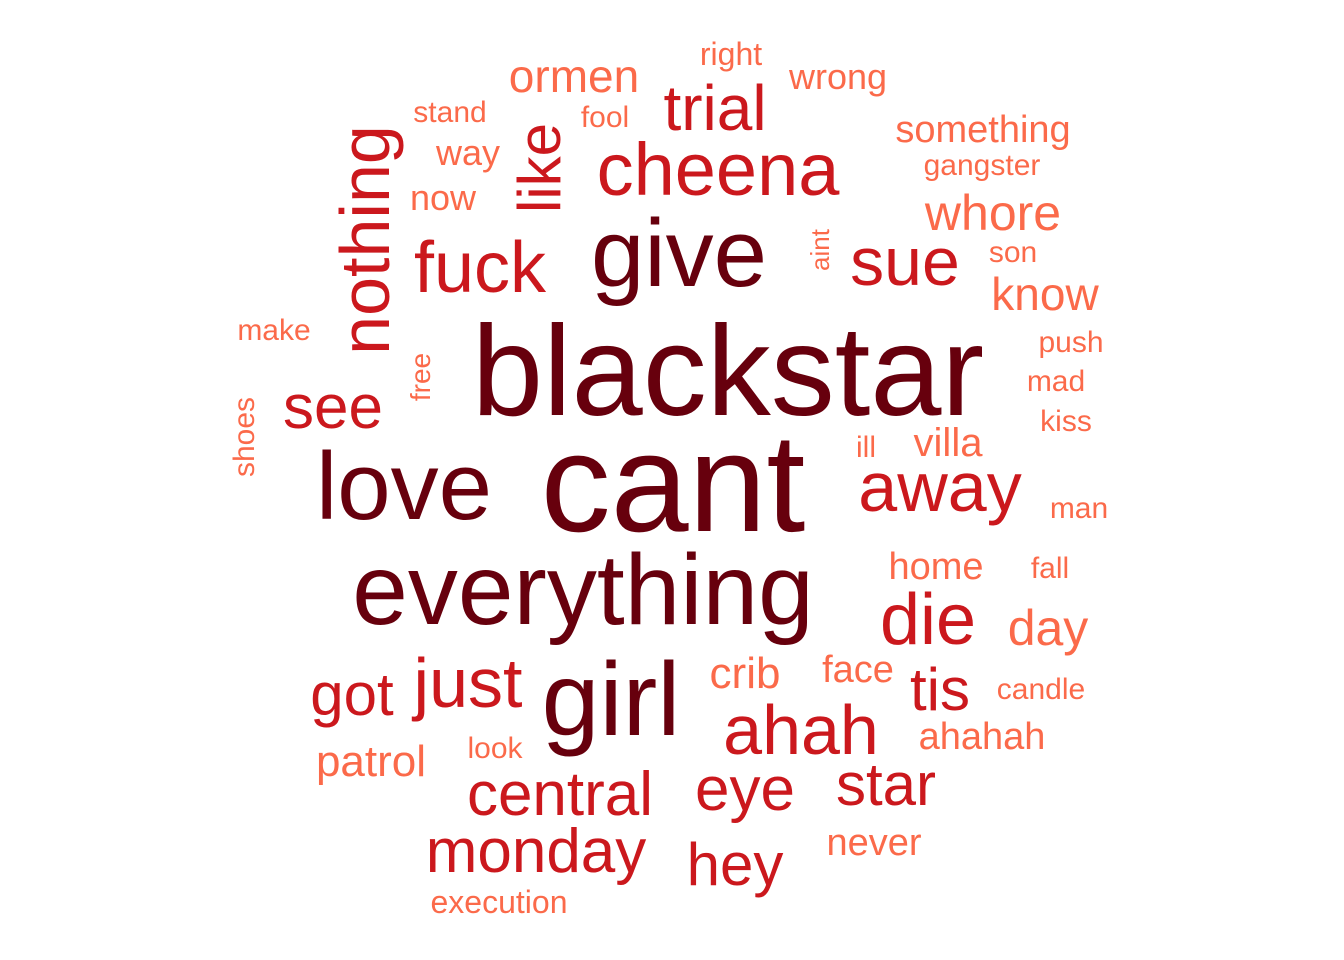  What do you see at coordinates (679, 253) in the screenshot?
I see `word-give: give` at bounding box center [679, 253].